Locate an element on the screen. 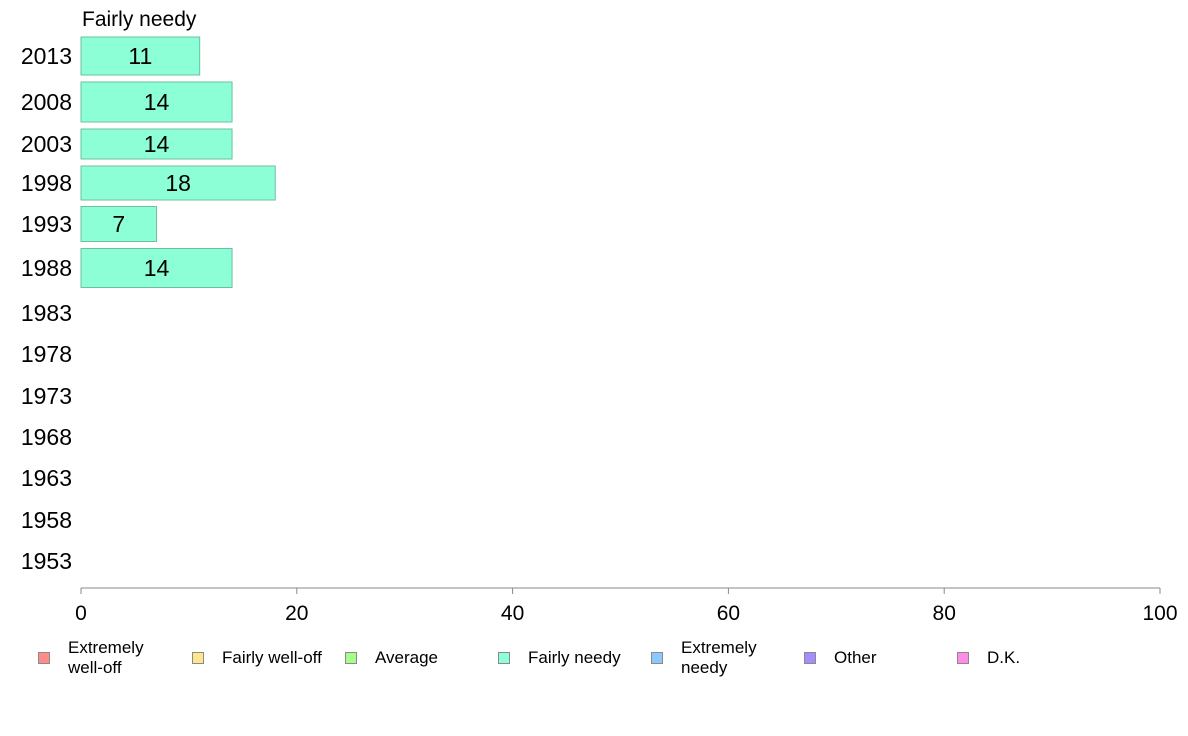  data-label: 18 is located at coordinates (178, 183).